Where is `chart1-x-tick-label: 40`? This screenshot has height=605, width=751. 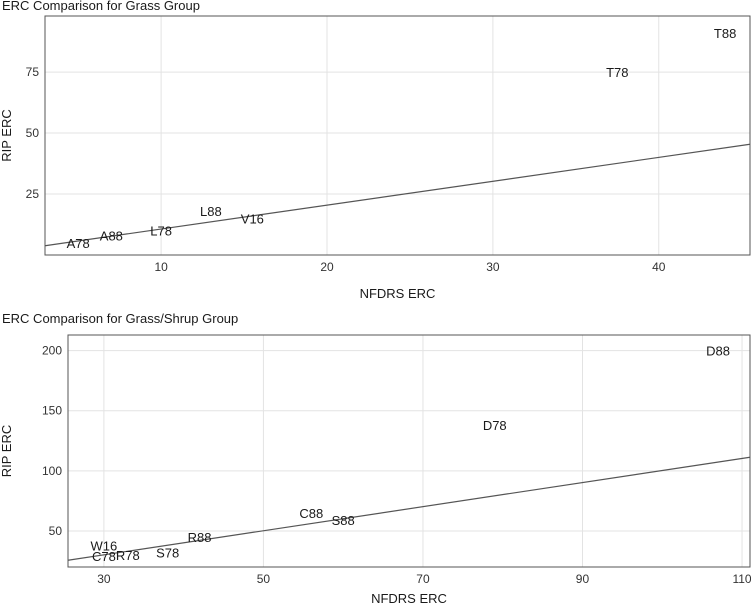
chart1-x-tick-label: 40 is located at coordinates (659, 267).